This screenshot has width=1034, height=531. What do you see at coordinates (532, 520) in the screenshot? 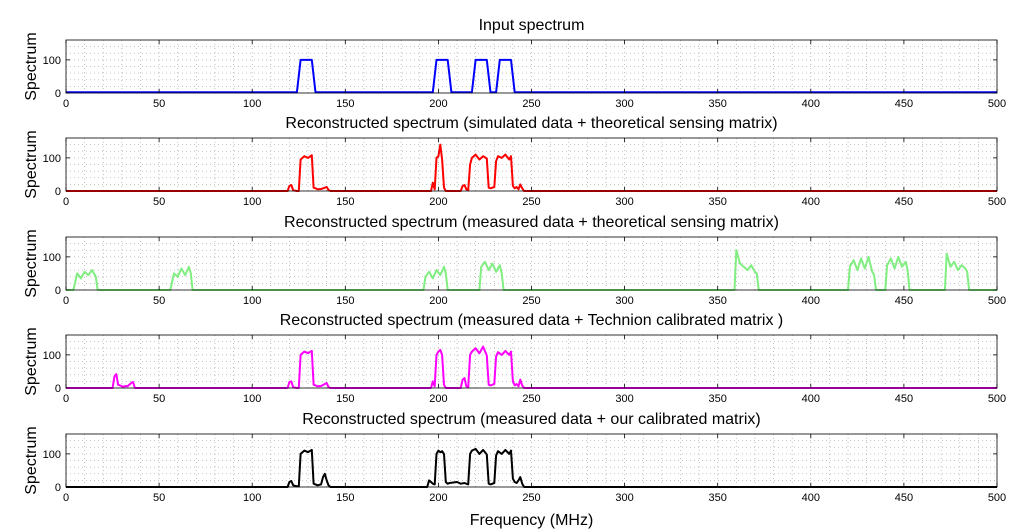
I see `x-axis-label: Frequency (MHz)` at bounding box center [532, 520].